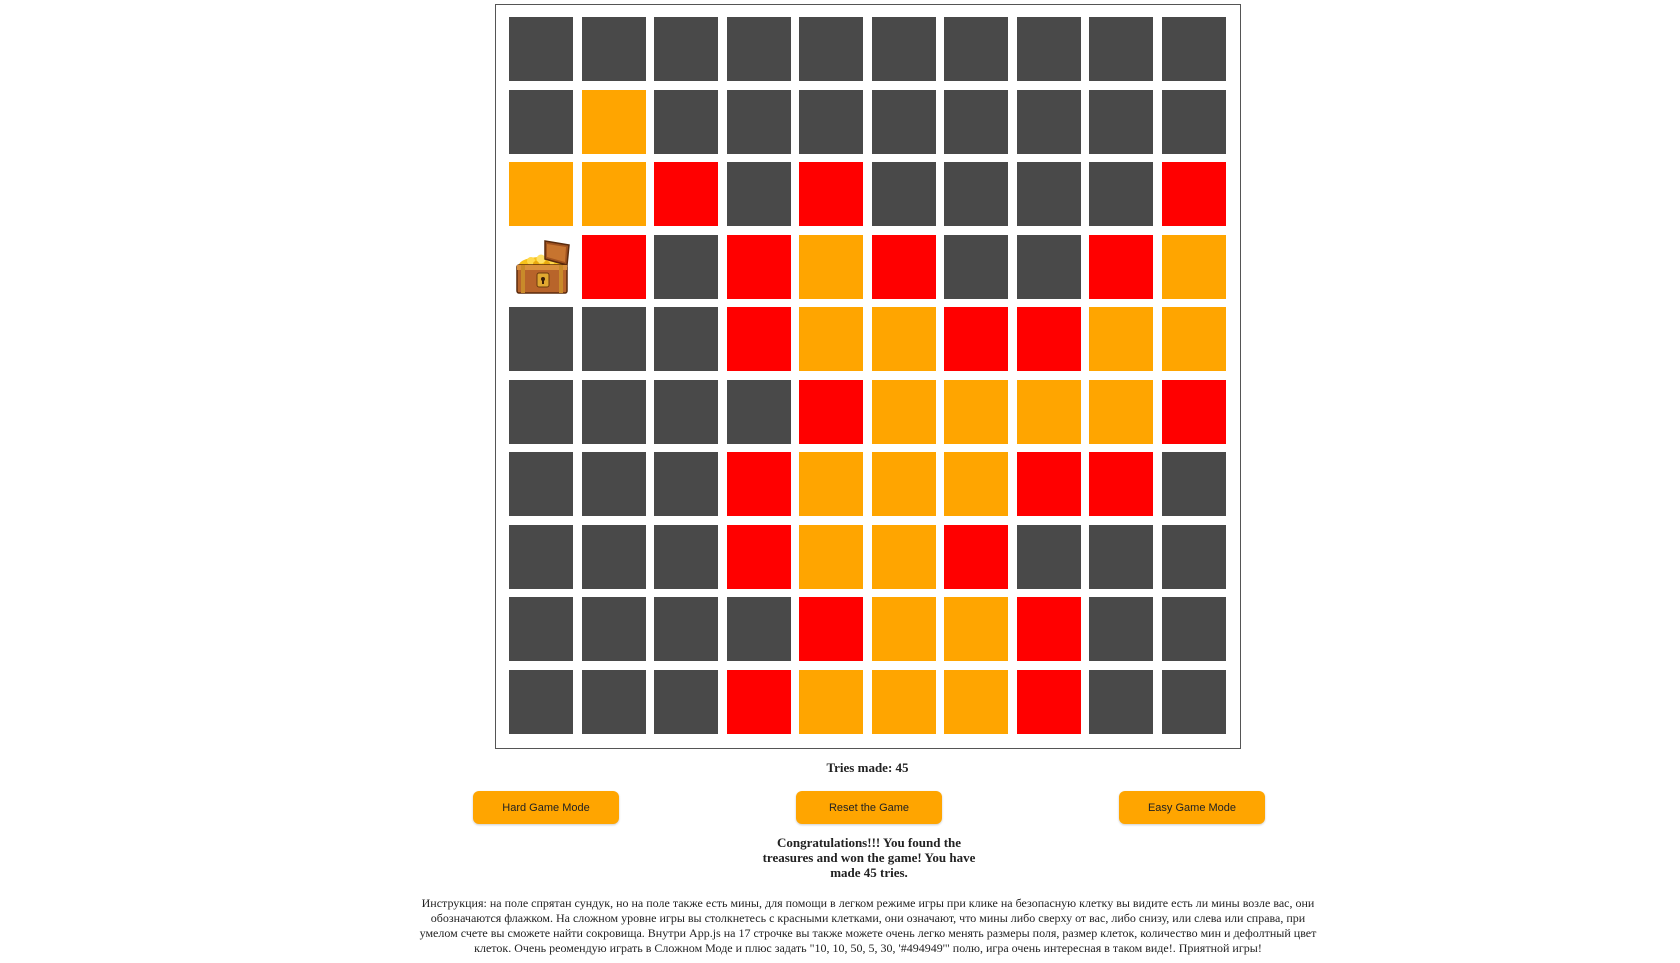  What do you see at coordinates (869, 807) in the screenshot?
I see `reset-game-button: Reset the Game` at bounding box center [869, 807].